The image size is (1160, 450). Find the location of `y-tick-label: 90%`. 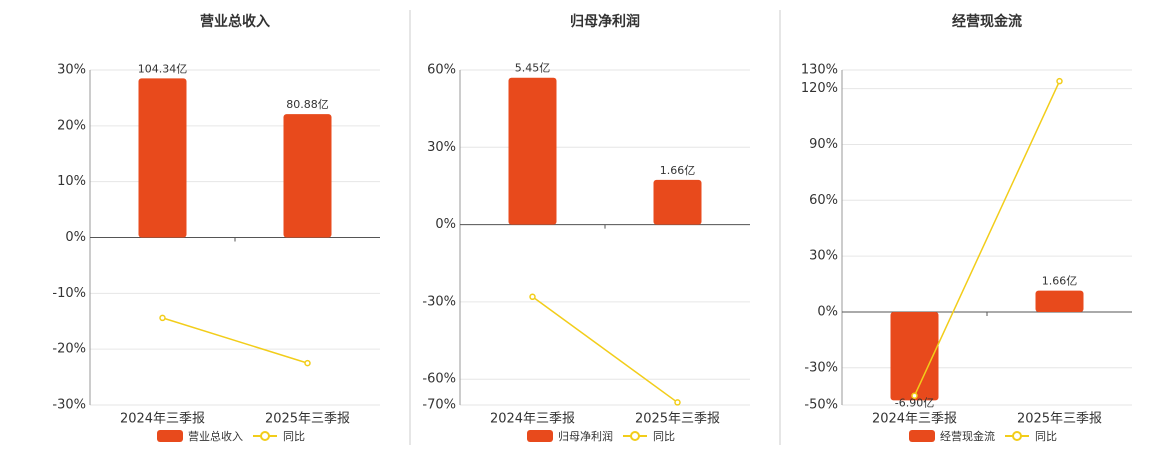

y-tick-label: 90% is located at coordinates (823, 144).